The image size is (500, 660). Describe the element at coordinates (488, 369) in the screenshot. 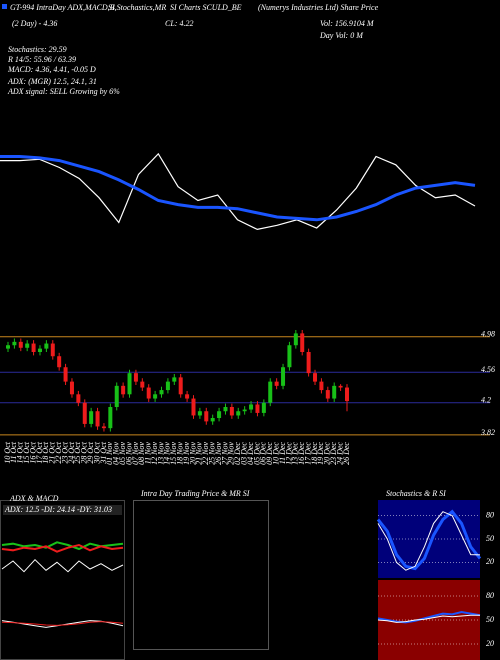

I see `y-tick-label: 4.56` at that location.